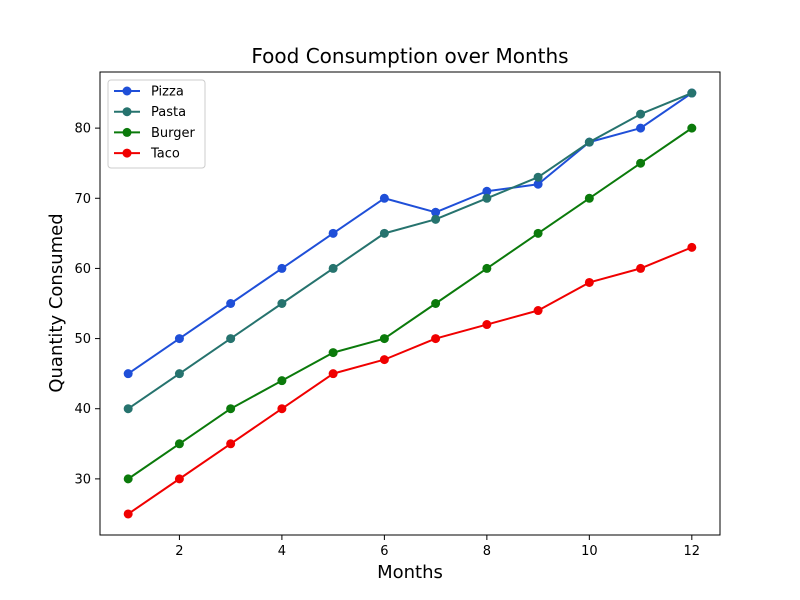  I want to click on x-tick-label: 12, so click(692, 551).